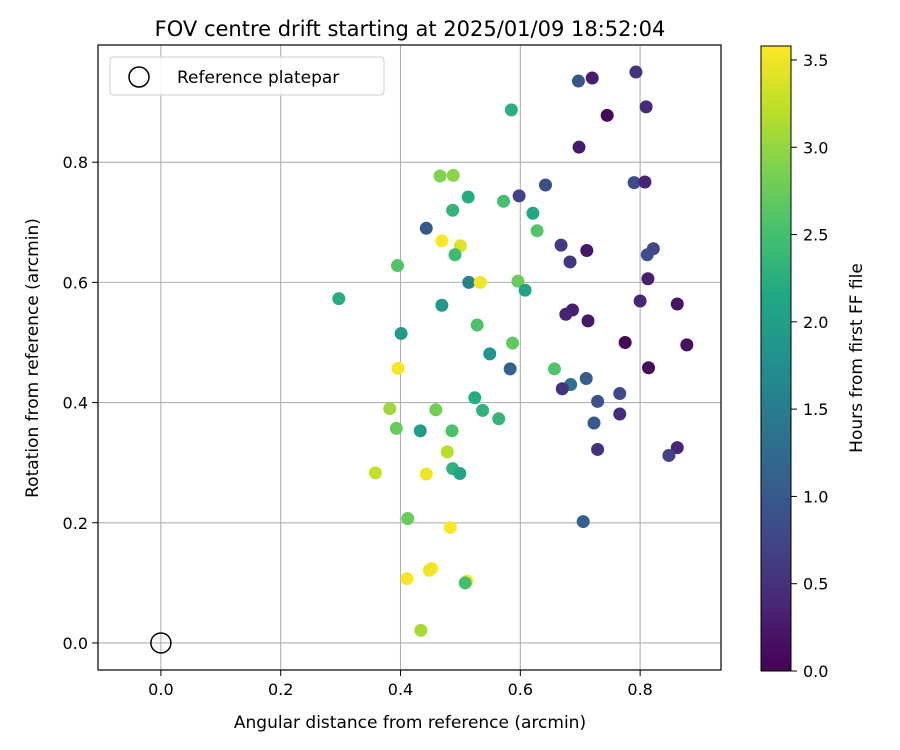 This screenshot has height=750, width=900. What do you see at coordinates (815, 235) in the screenshot?
I see `colorbar-tick-label: 2.5` at bounding box center [815, 235].